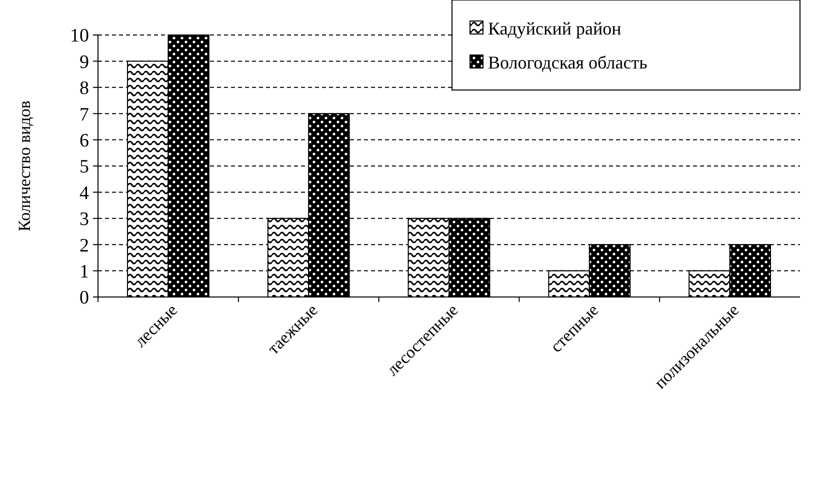  Describe the element at coordinates (84, 298) in the screenshot. I see `y-tick-label: 0` at that location.